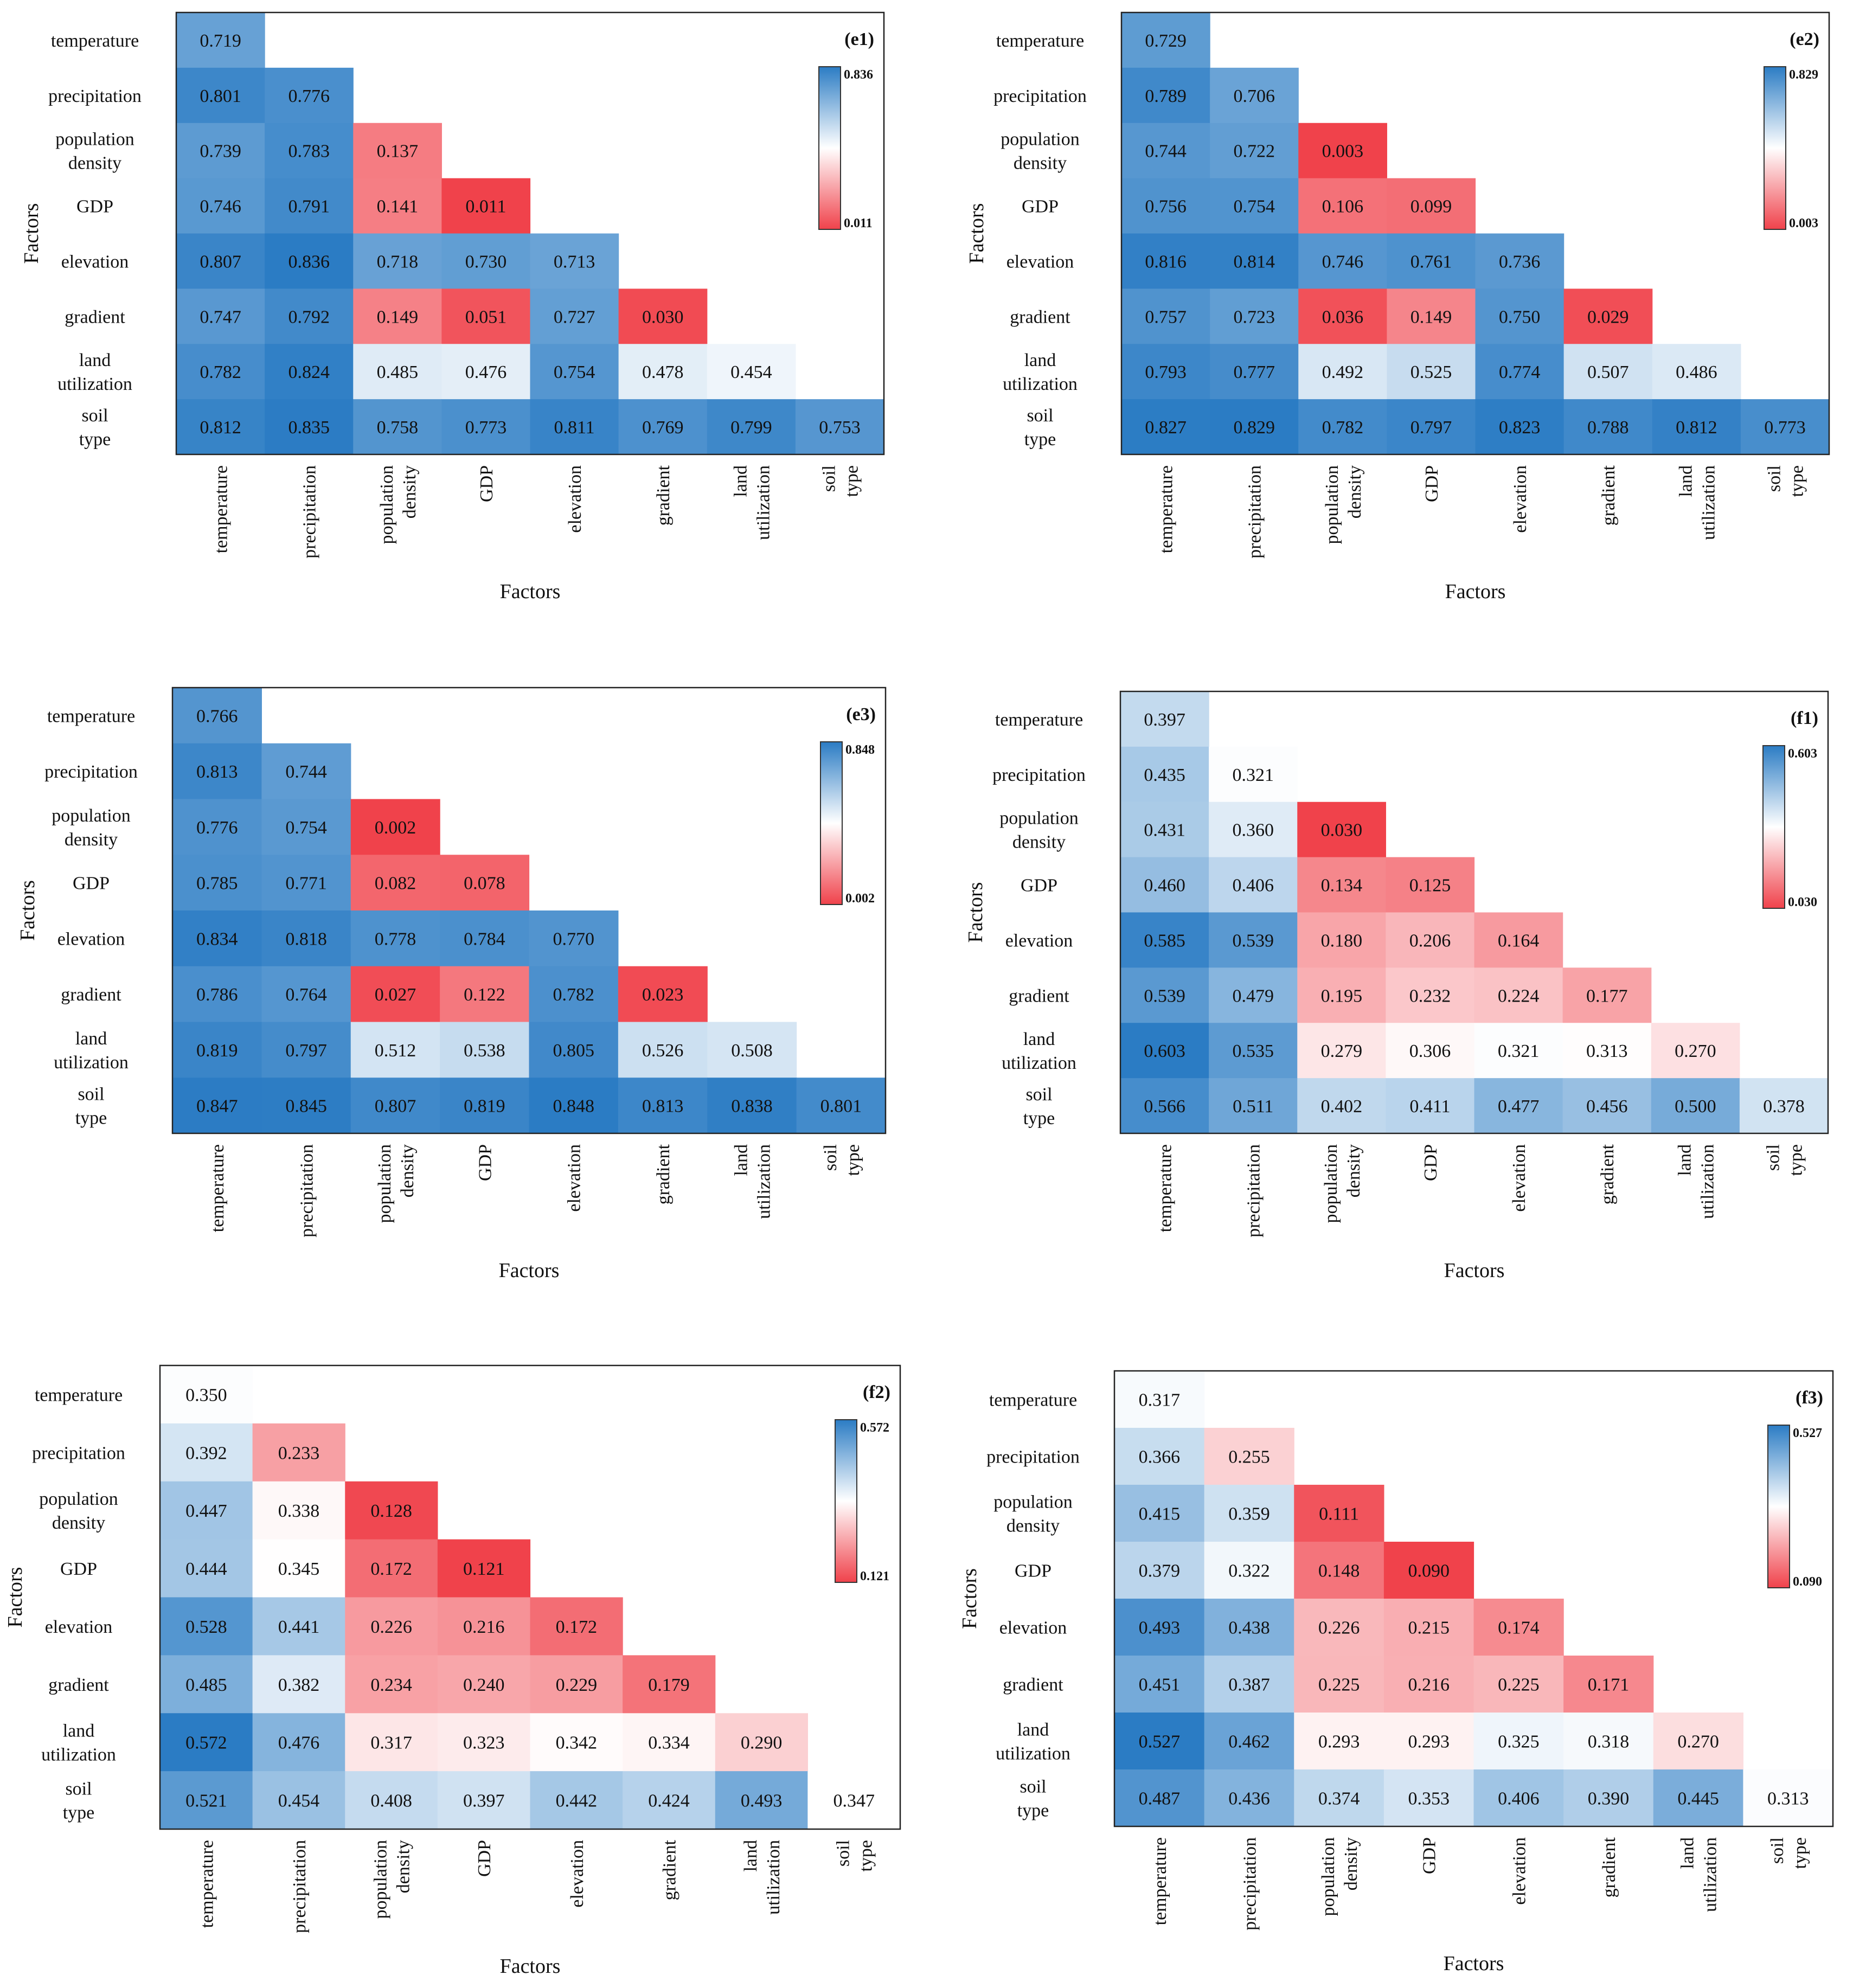 The height and width of the screenshot is (1988, 1853). What do you see at coordinates (1607, 996) in the screenshot?
I see `cell-value-label: 0.177` at bounding box center [1607, 996].